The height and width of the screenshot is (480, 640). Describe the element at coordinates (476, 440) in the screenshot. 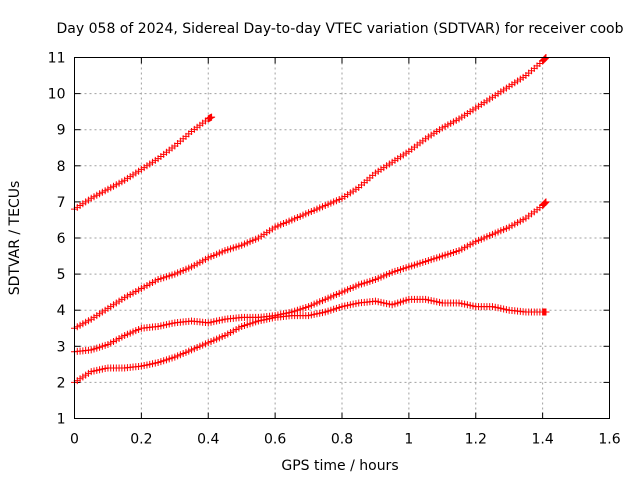

I see `x-tick-label: 1.2` at that location.